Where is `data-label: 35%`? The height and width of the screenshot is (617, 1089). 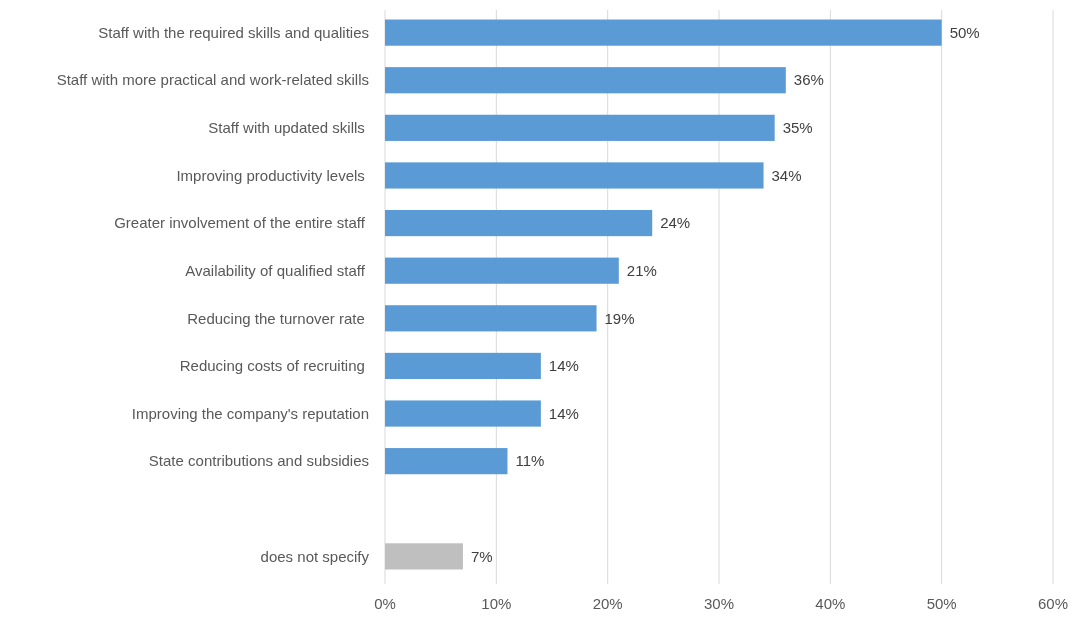 data-label: 35% is located at coordinates (797, 128).